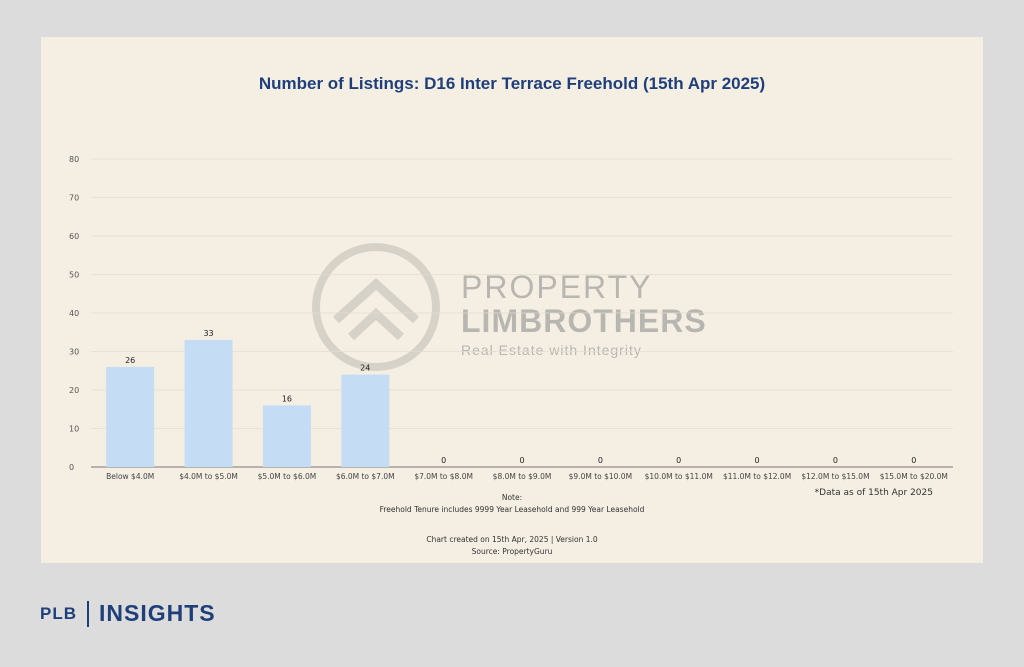 The height and width of the screenshot is (667, 1024). What do you see at coordinates (873, 493) in the screenshot?
I see `data-as-of: *Data as of 15th Apr 2025` at bounding box center [873, 493].